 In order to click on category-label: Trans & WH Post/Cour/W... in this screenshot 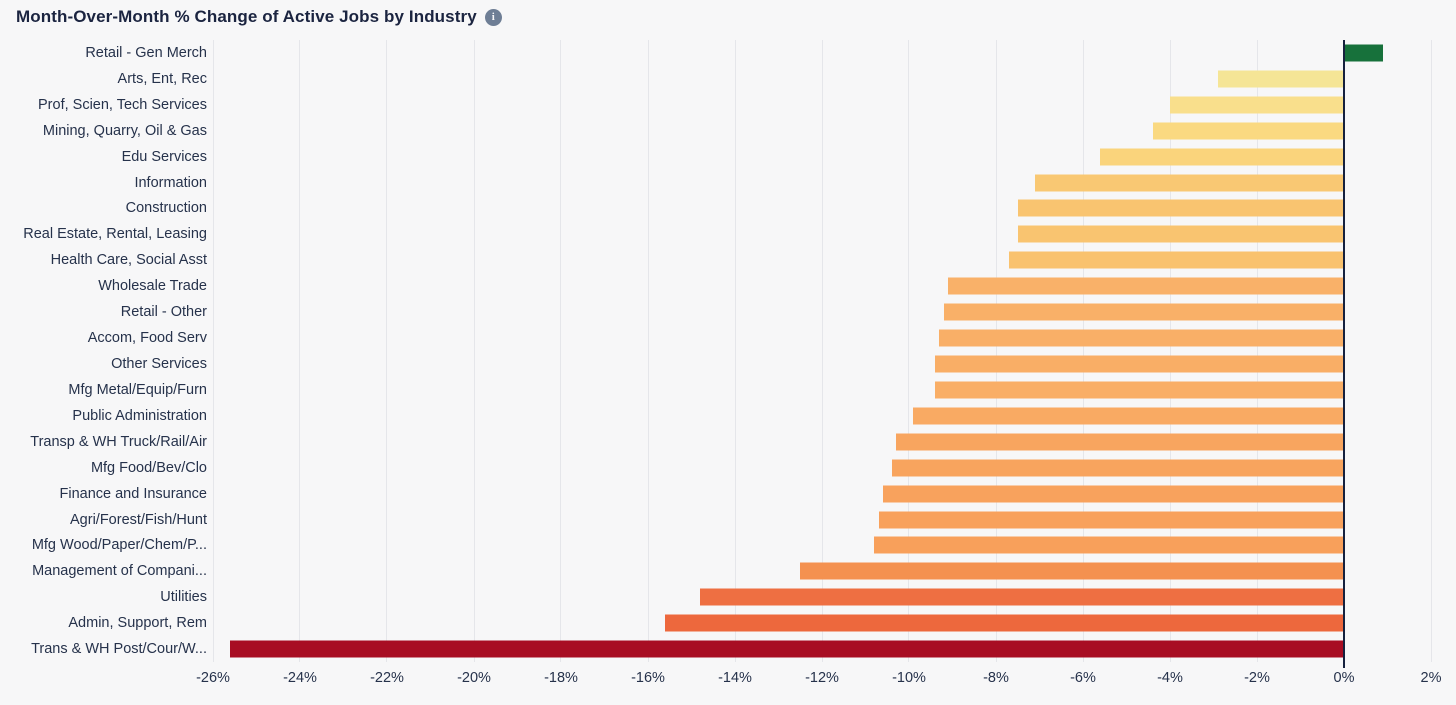, I will do `click(119, 649)`.